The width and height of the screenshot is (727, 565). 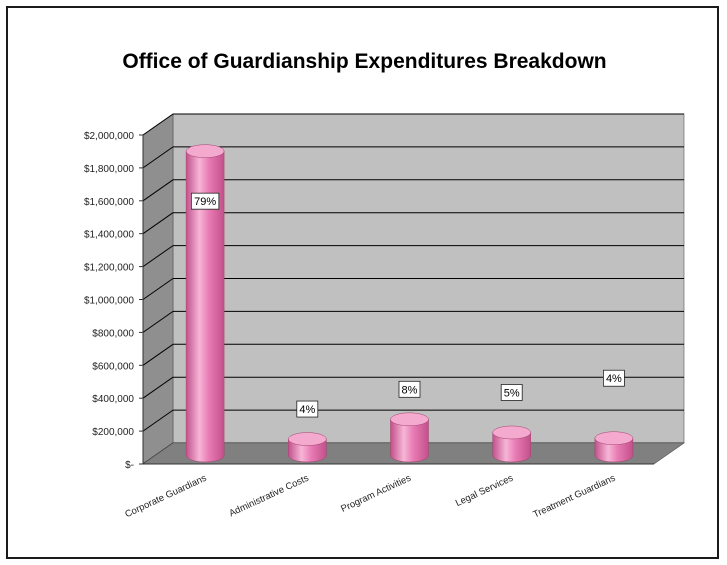 I want to click on y-tick-label: $1,800,000, so click(x=109, y=169).